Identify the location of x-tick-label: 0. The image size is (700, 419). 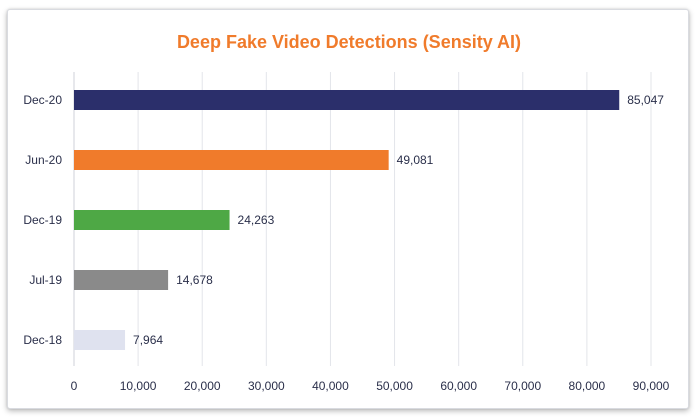
(74, 386).